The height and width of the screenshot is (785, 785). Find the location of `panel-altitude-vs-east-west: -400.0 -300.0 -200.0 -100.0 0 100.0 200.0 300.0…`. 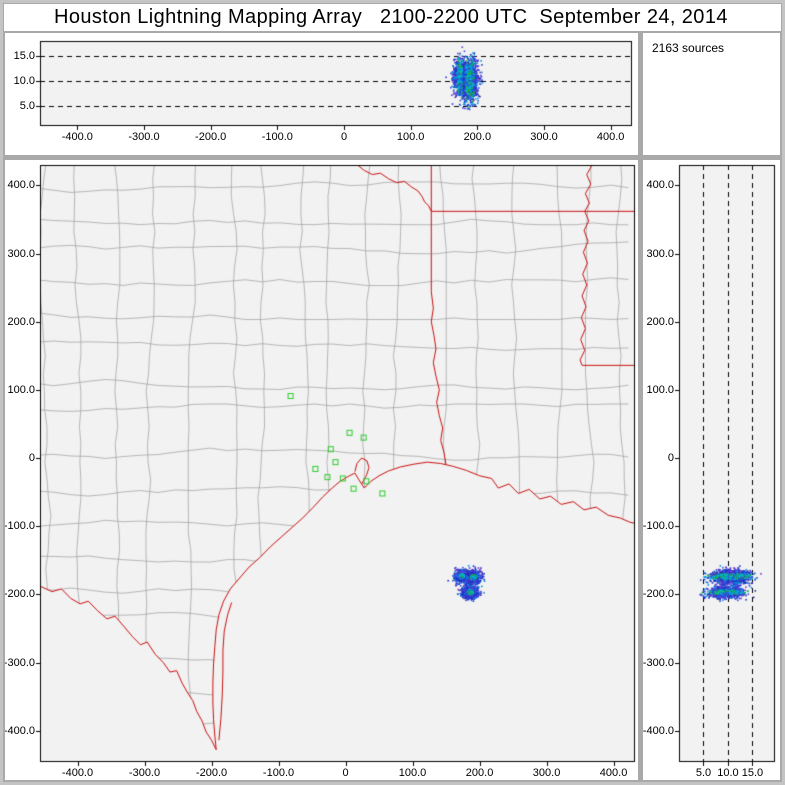

panel-altitude-vs-east-west: -400.0 -300.0 -200.0 -100.0 0 100.0 200.0 300.0… is located at coordinates (321, 94).